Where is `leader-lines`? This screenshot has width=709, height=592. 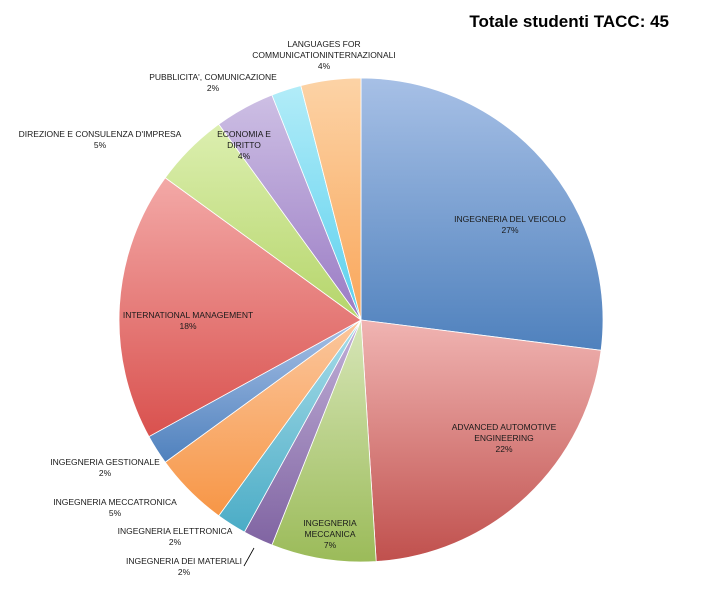
leader-lines is located at coordinates (249, 557).